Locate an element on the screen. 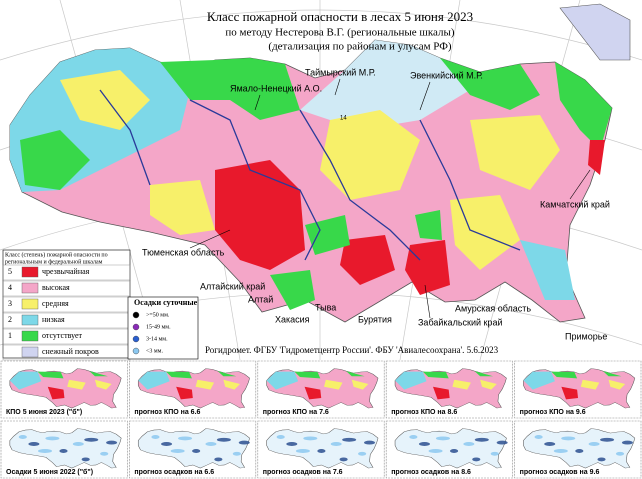  region-label: Приморье is located at coordinates (586, 336).